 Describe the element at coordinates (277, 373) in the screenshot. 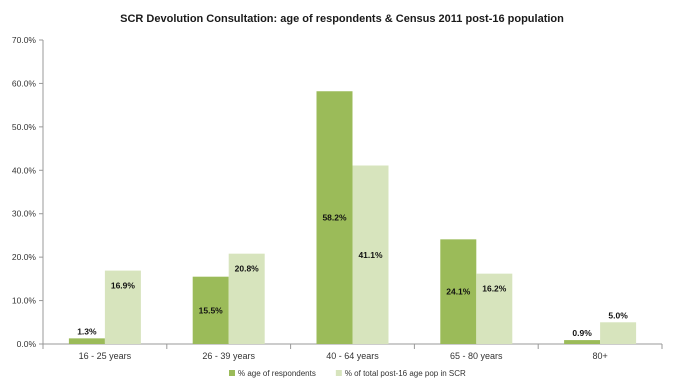

I see `legend-label: % age of respondents` at that location.